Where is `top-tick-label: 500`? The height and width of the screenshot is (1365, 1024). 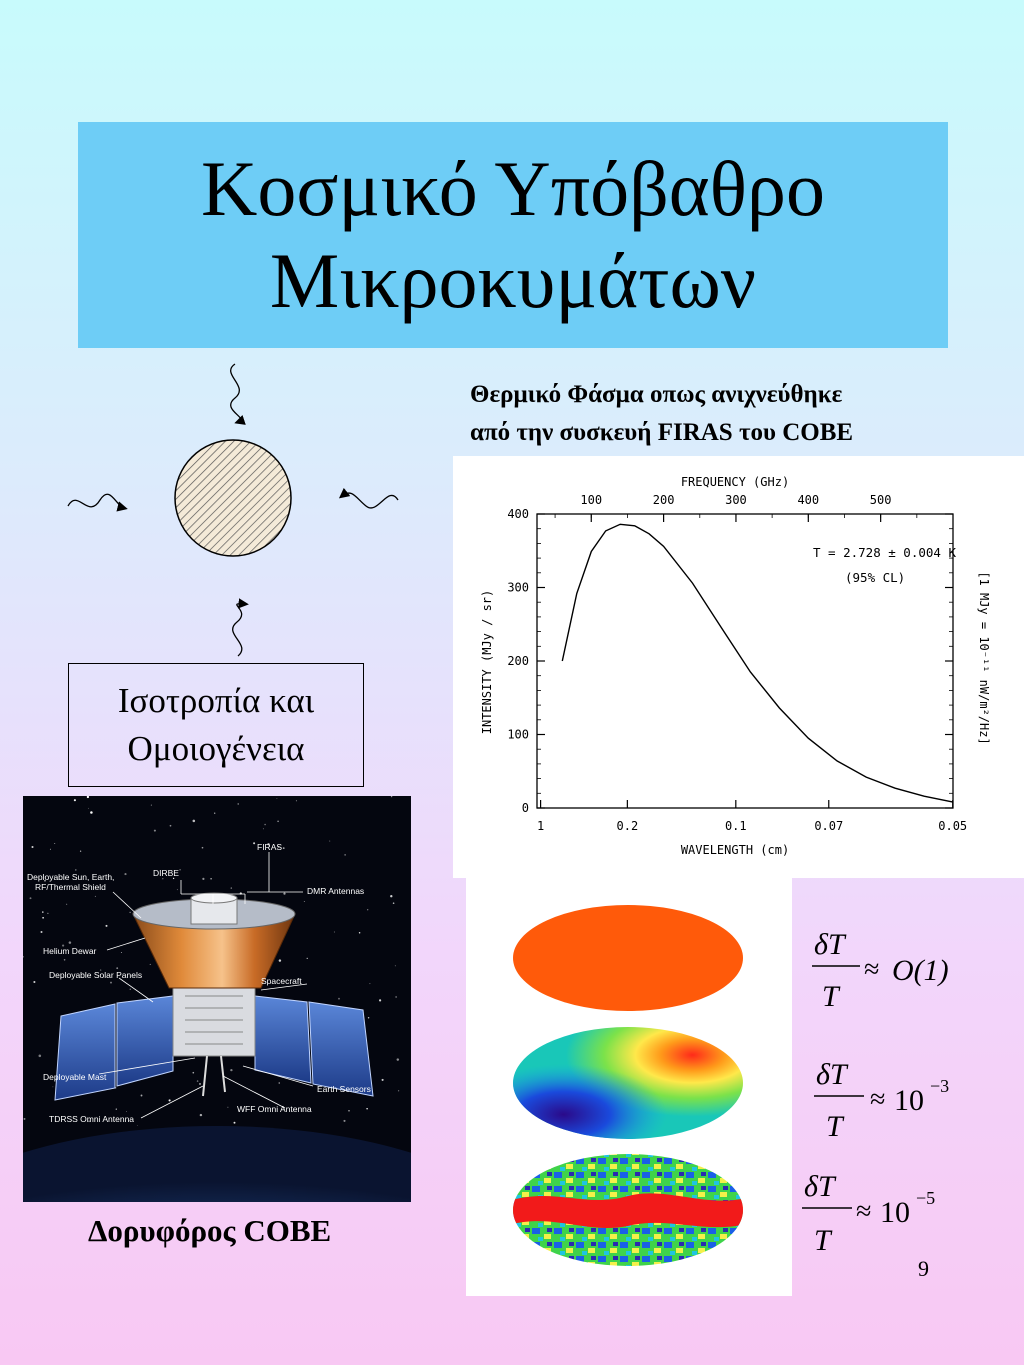 top-tick-label: 500 is located at coordinates (881, 500).